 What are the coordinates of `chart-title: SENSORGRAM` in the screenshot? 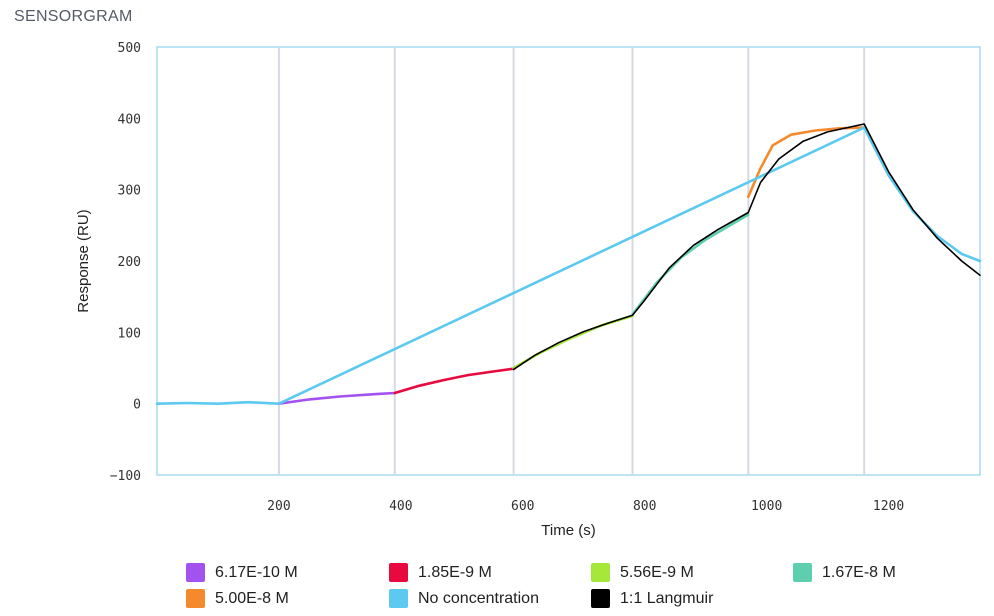 It's located at (73, 16).